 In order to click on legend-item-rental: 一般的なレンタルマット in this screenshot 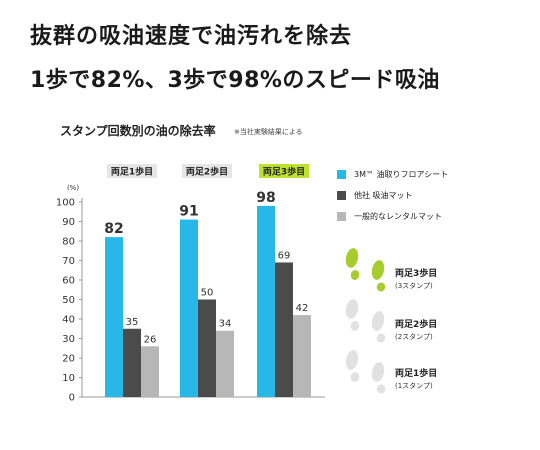, I will do `click(392, 216)`.